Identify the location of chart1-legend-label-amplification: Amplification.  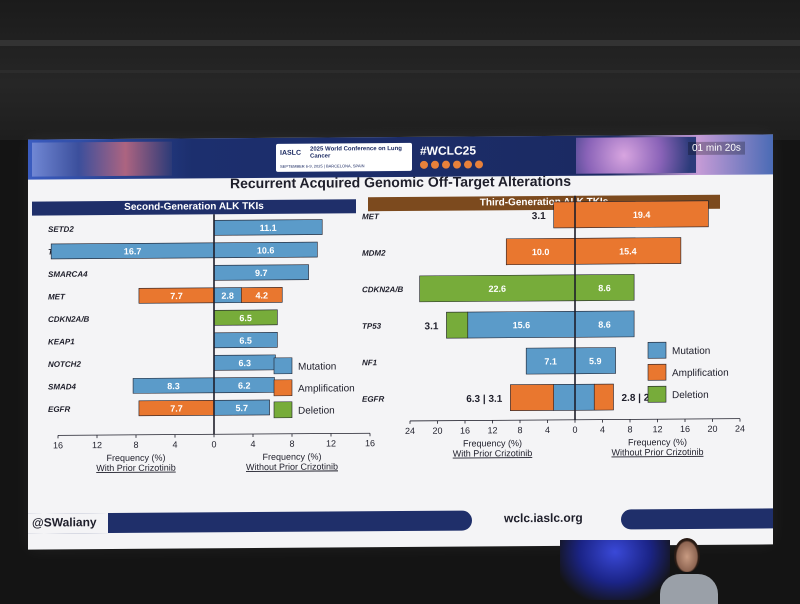
(700, 373).